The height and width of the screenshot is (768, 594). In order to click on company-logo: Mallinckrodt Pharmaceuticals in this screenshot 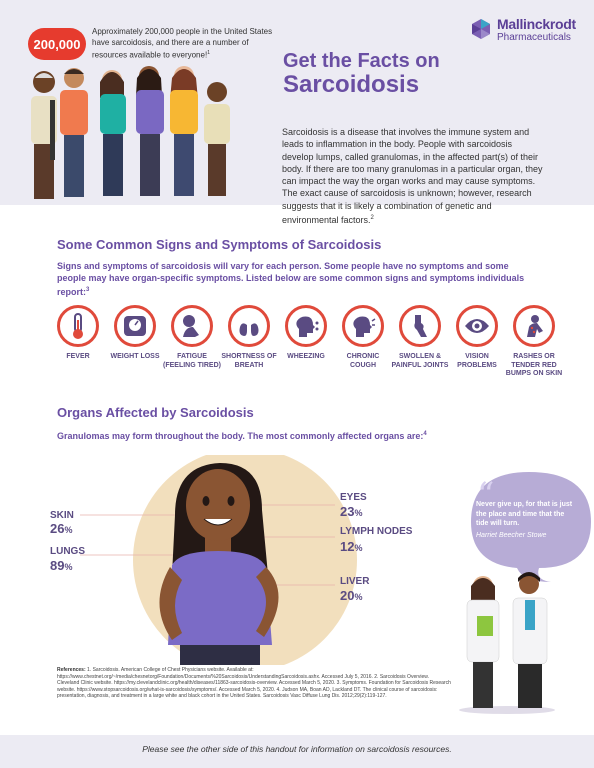, I will do `click(530, 31)`.